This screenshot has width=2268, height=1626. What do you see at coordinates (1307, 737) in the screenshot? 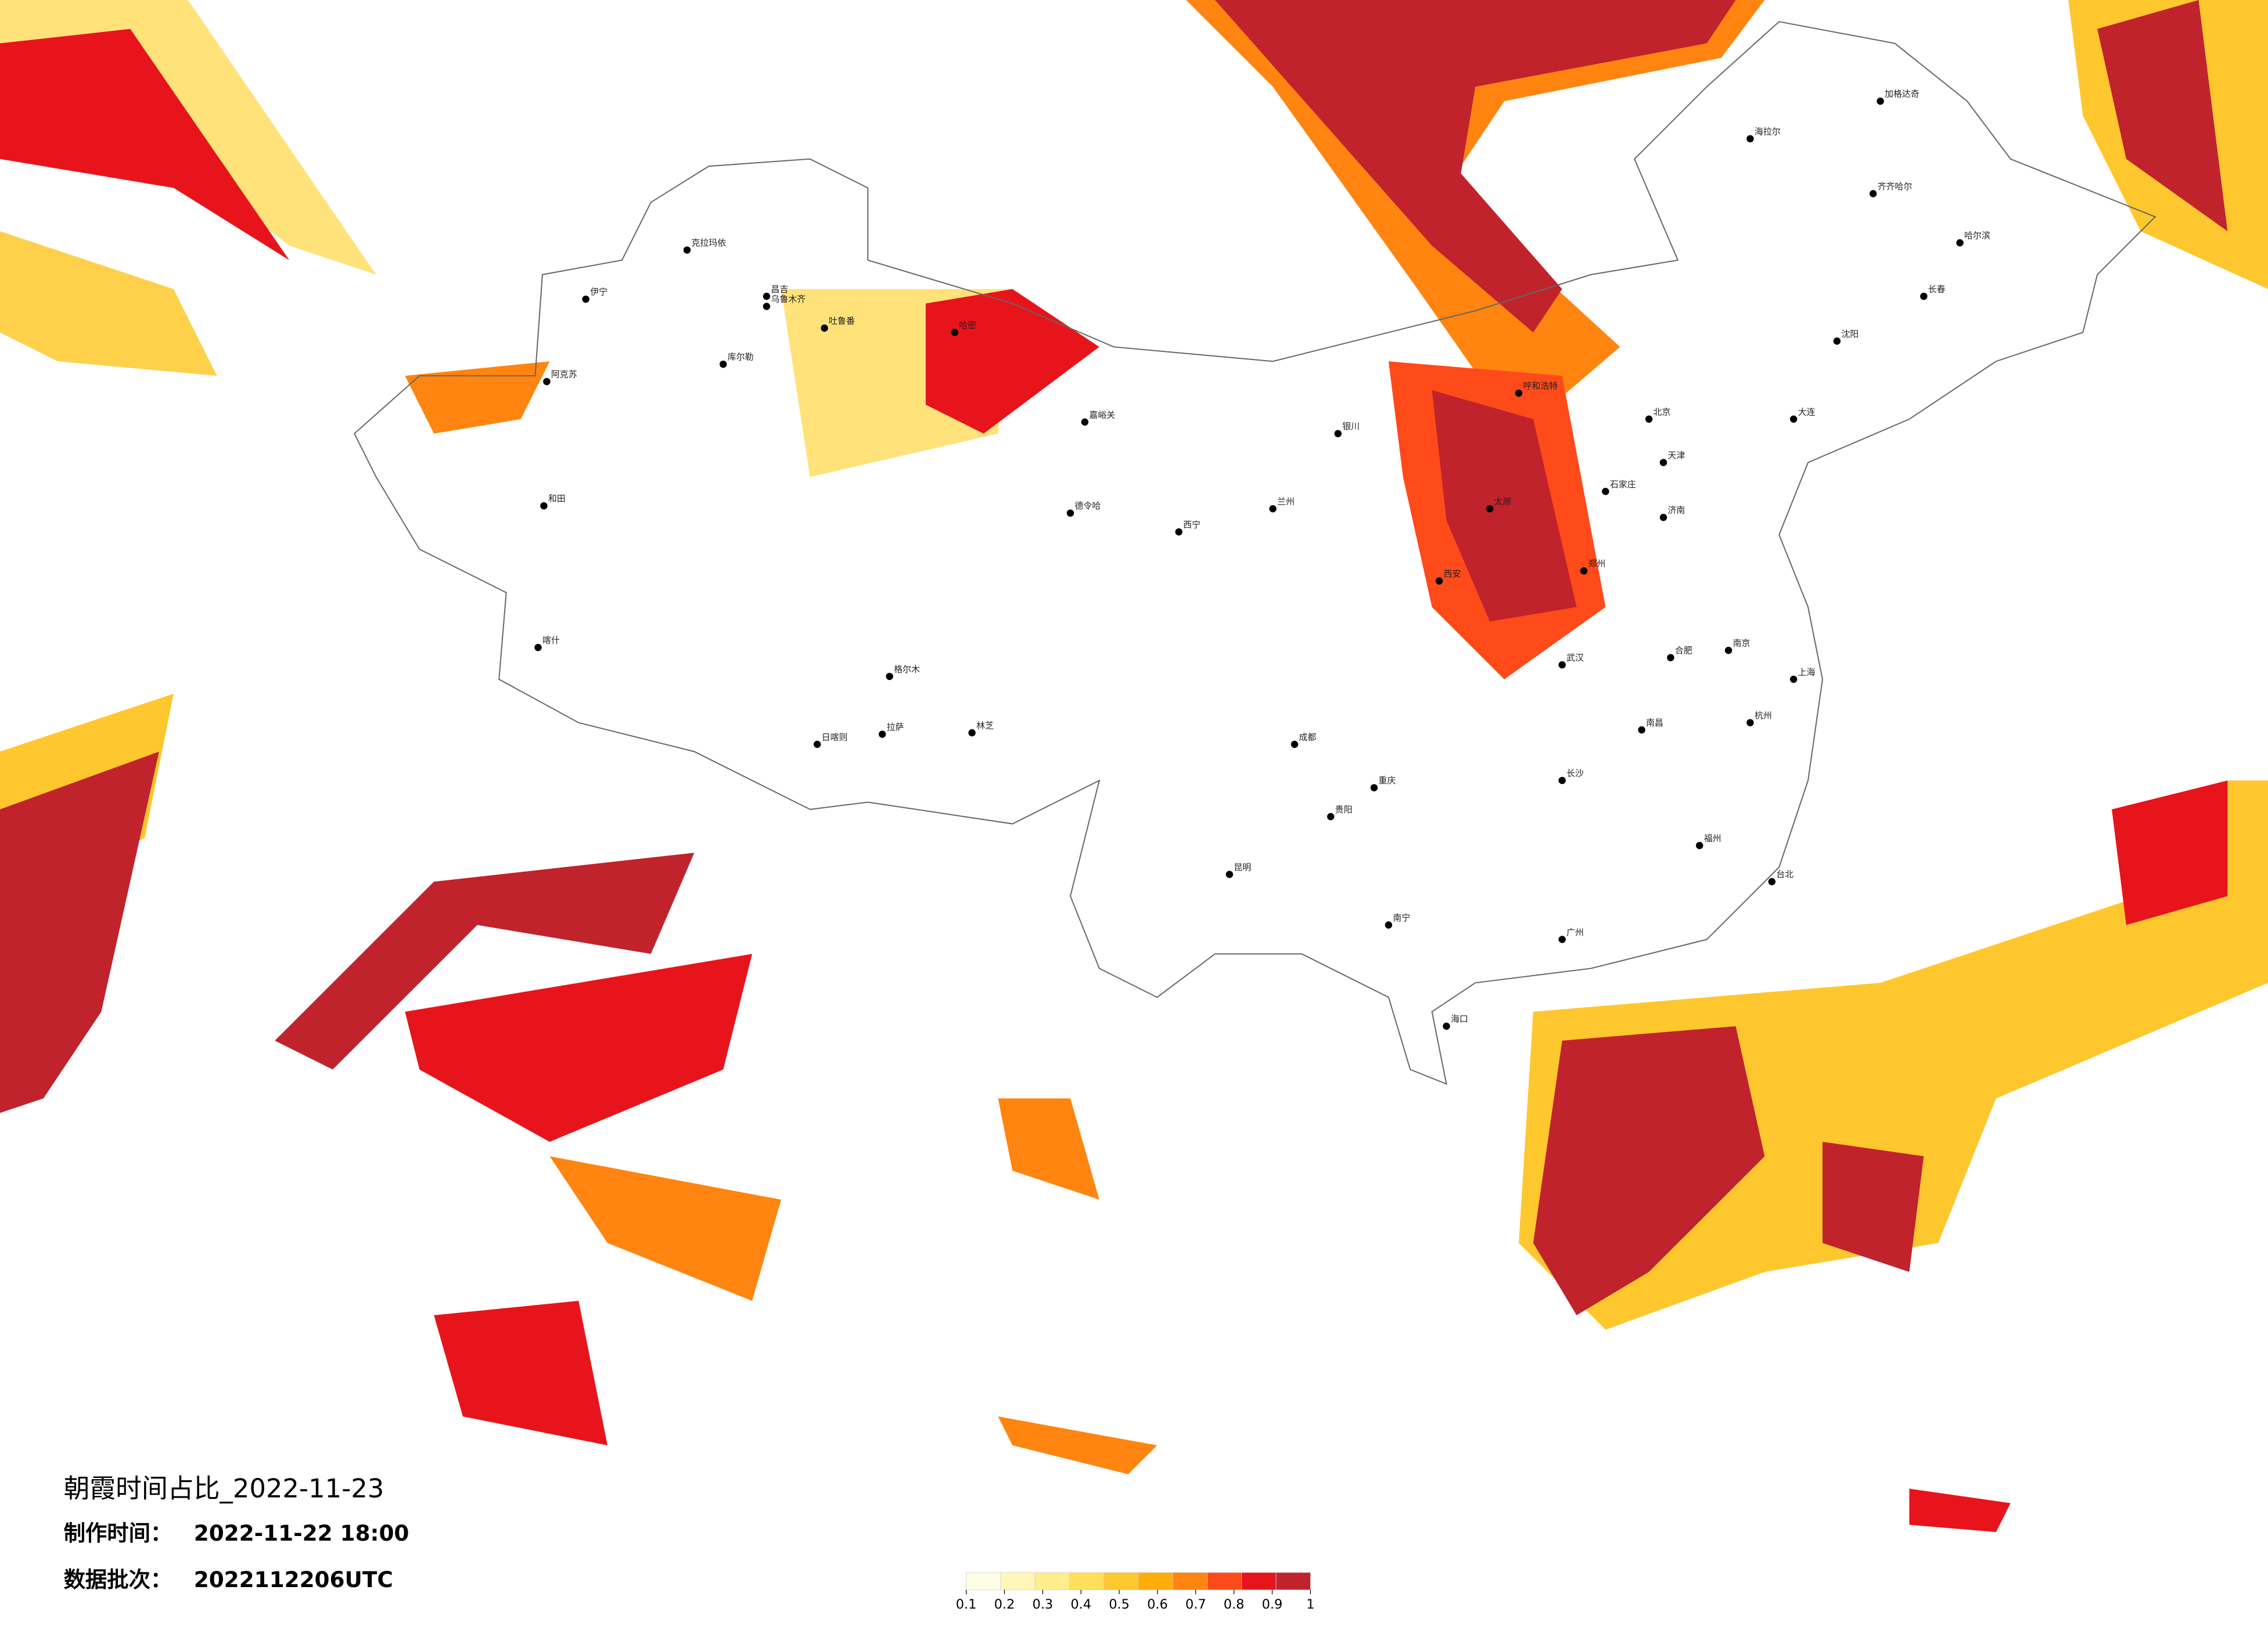
I see `city-label: 成都` at bounding box center [1307, 737].